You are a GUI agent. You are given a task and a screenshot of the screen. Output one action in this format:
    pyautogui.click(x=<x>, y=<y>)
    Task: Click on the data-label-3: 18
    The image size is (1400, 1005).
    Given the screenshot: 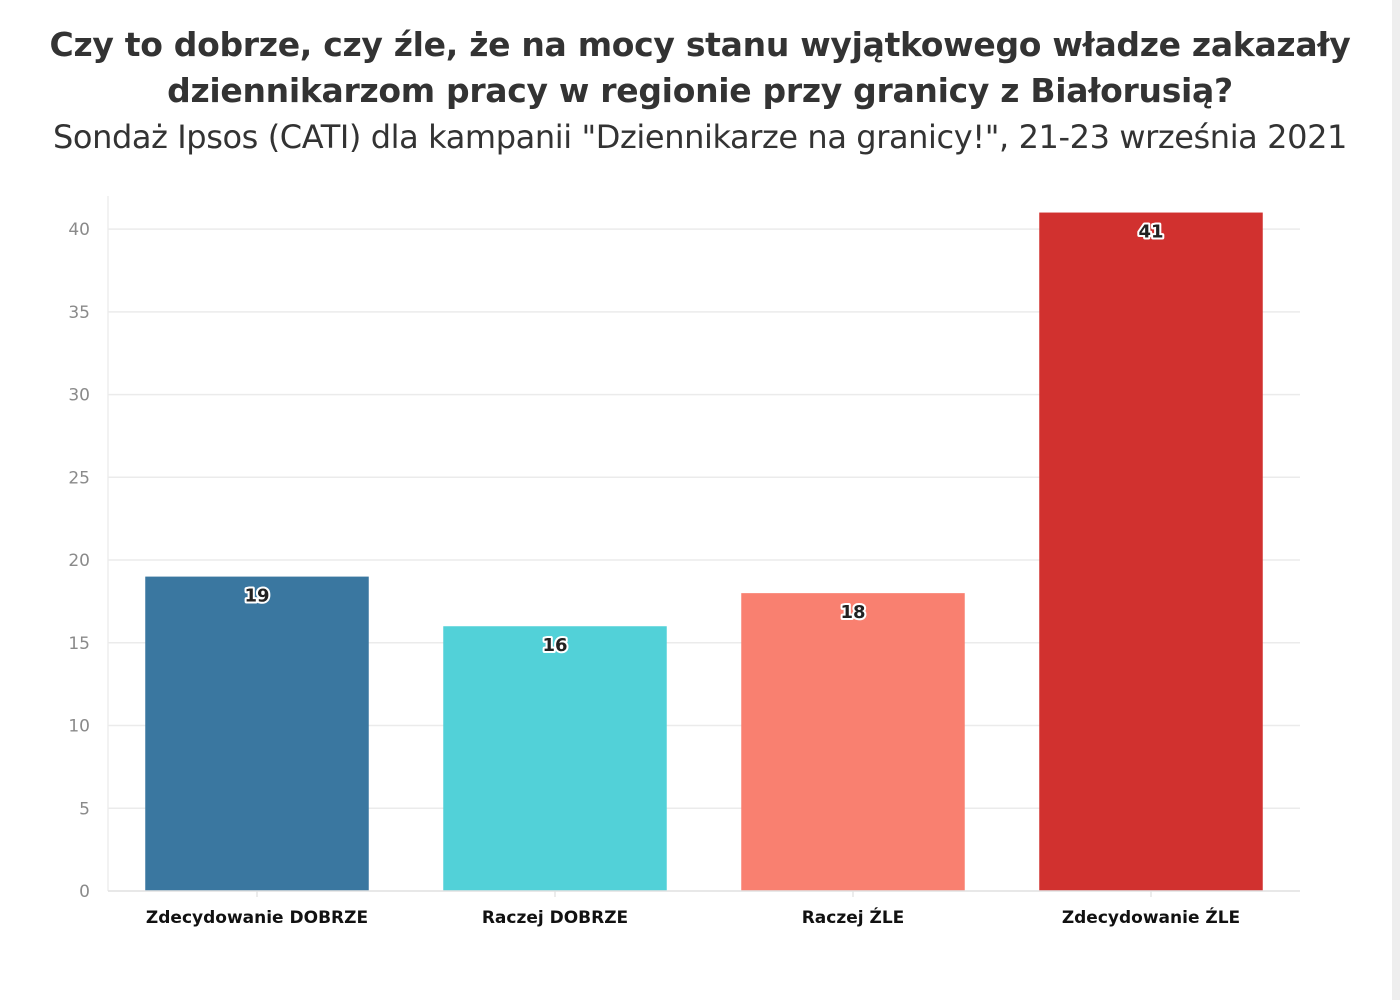 What is the action you would take?
    pyautogui.click(x=852, y=612)
    